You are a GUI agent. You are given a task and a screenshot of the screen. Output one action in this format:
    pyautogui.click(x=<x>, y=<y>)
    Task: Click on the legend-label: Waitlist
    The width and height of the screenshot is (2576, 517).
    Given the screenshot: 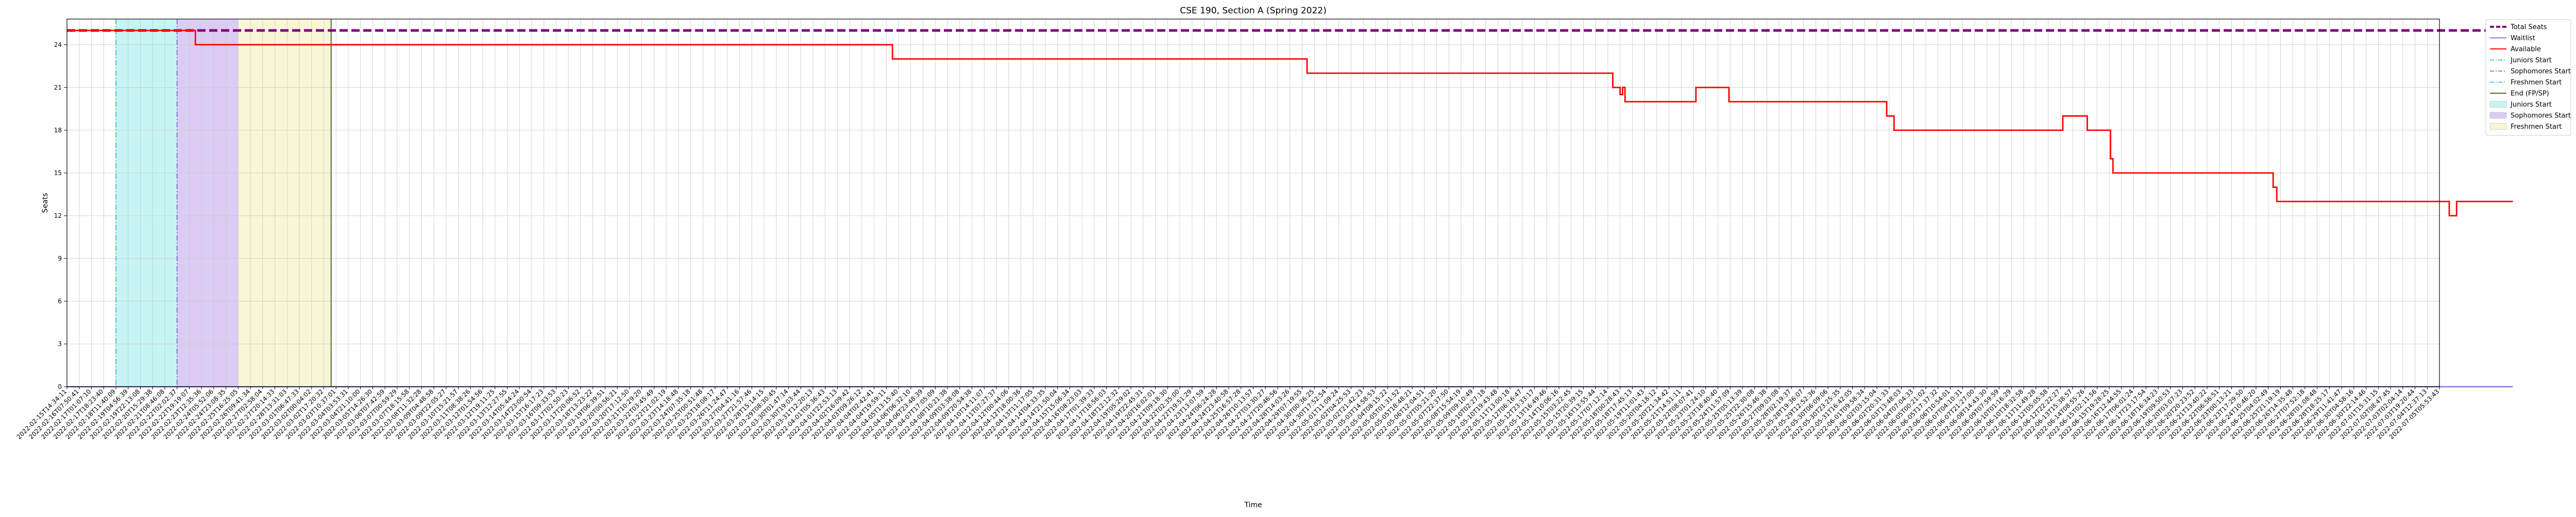 What is the action you would take?
    pyautogui.click(x=2523, y=38)
    